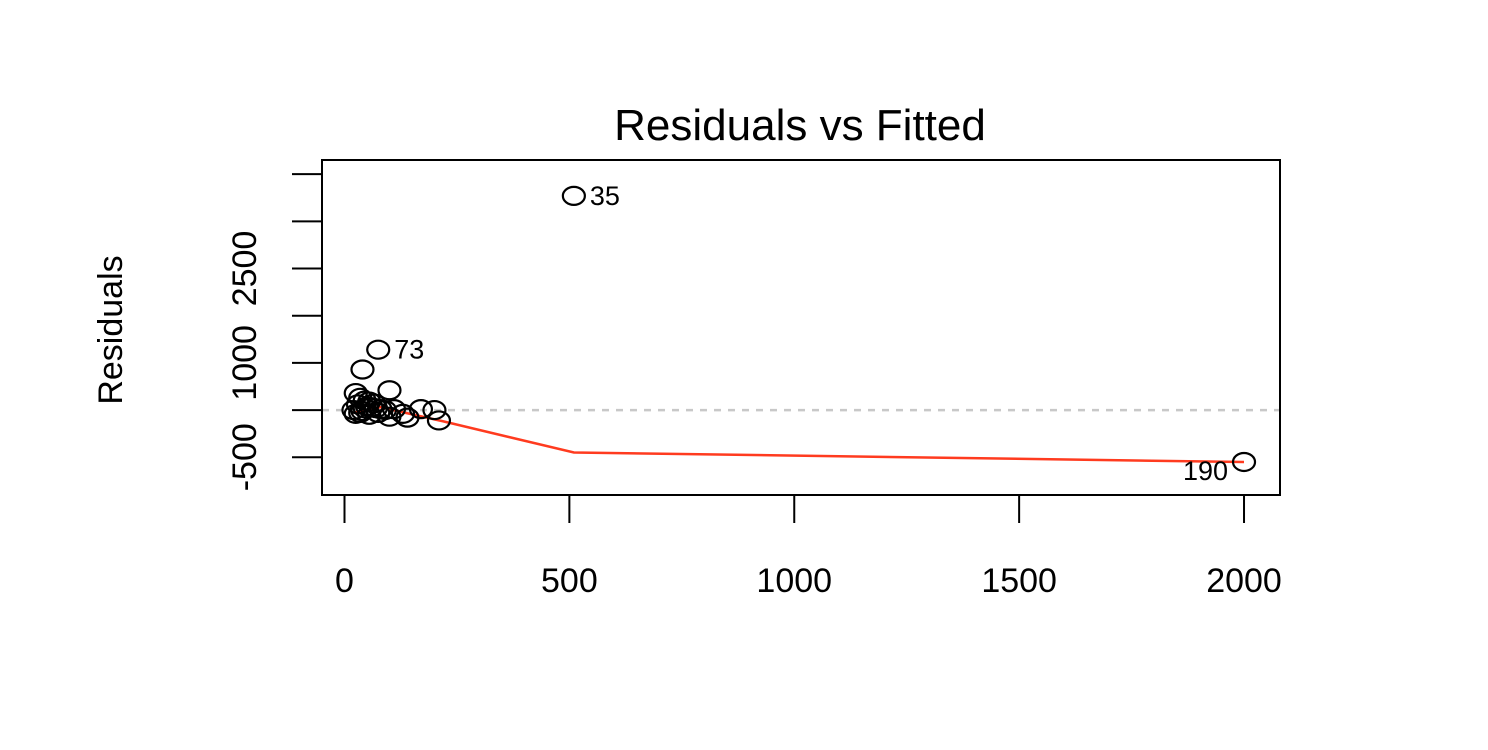 Image resolution: width=1488 pixels, height=750 pixels. I want to click on point-label: 73, so click(409, 350).